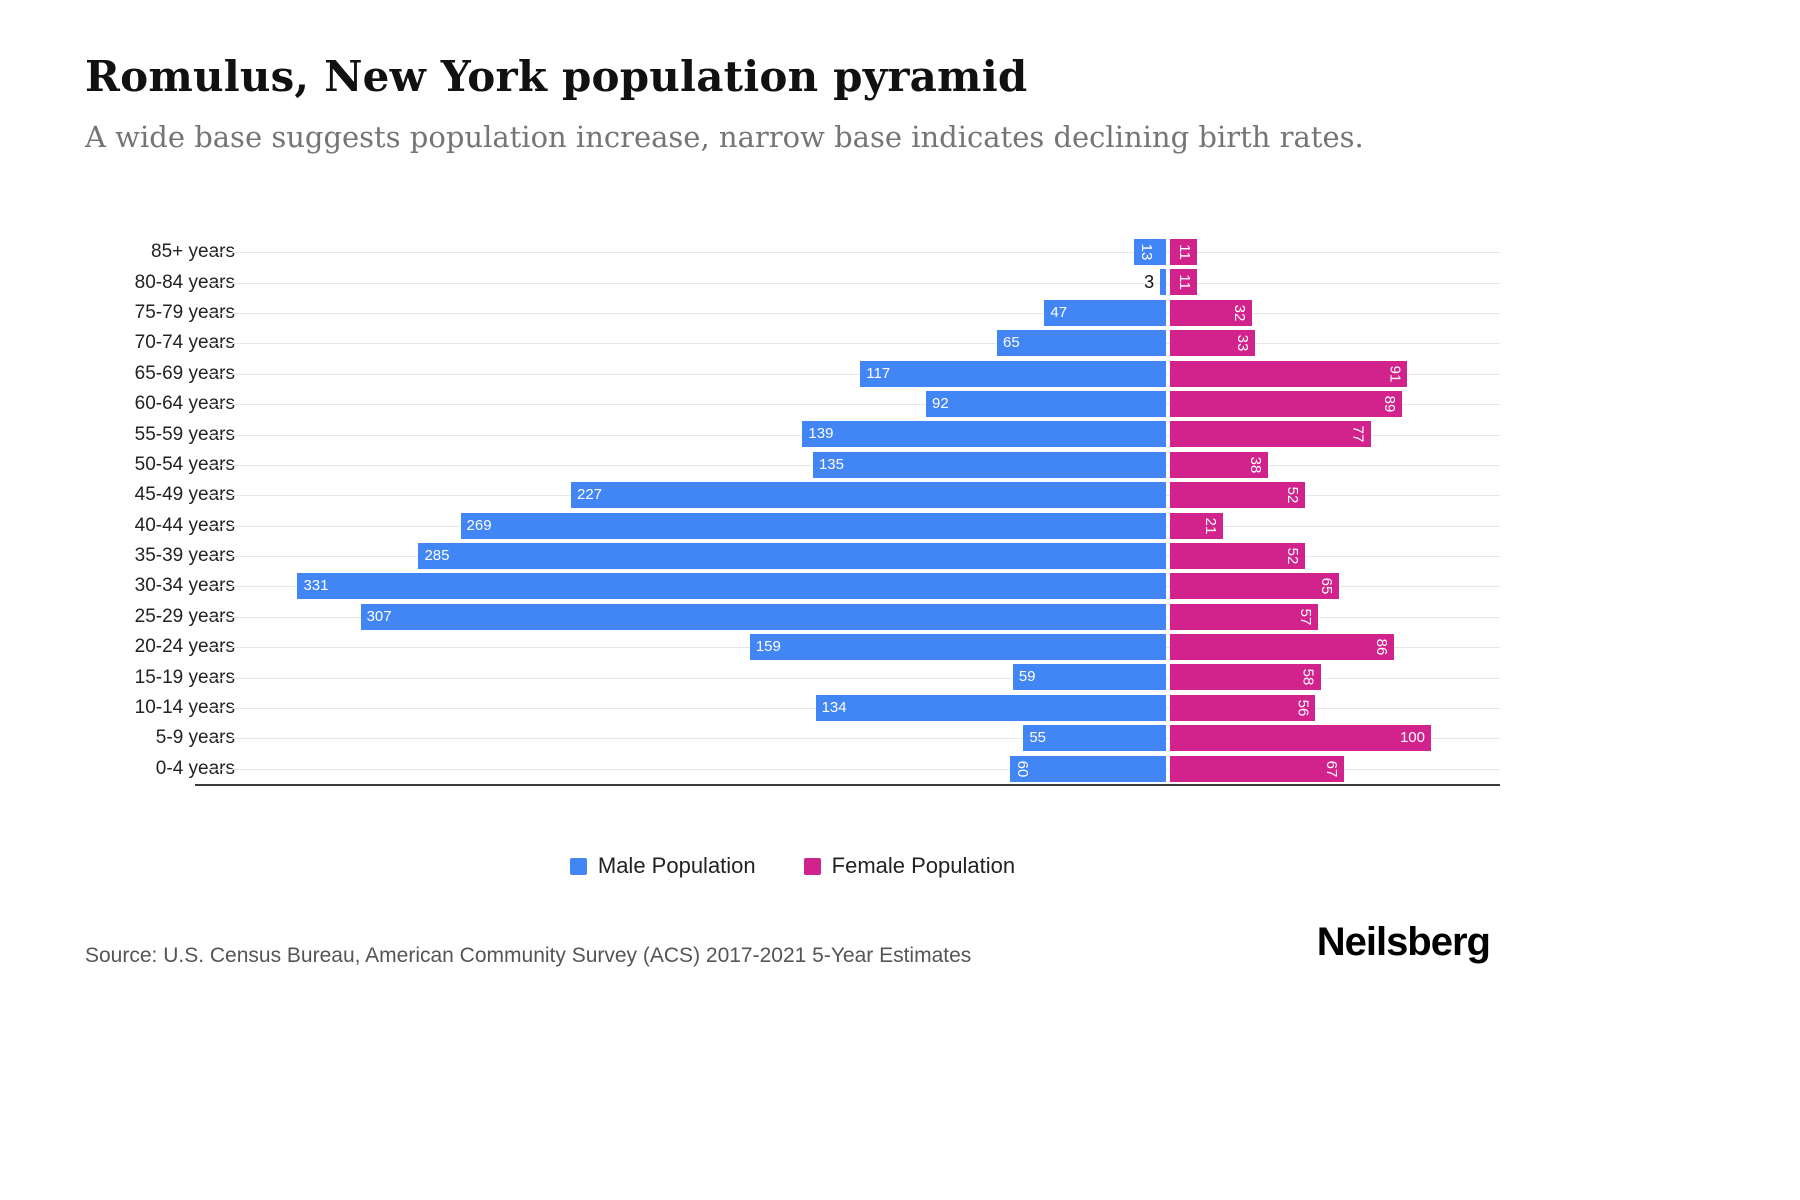 The height and width of the screenshot is (1200, 1800). I want to click on female-bar: 86, so click(1282, 647).